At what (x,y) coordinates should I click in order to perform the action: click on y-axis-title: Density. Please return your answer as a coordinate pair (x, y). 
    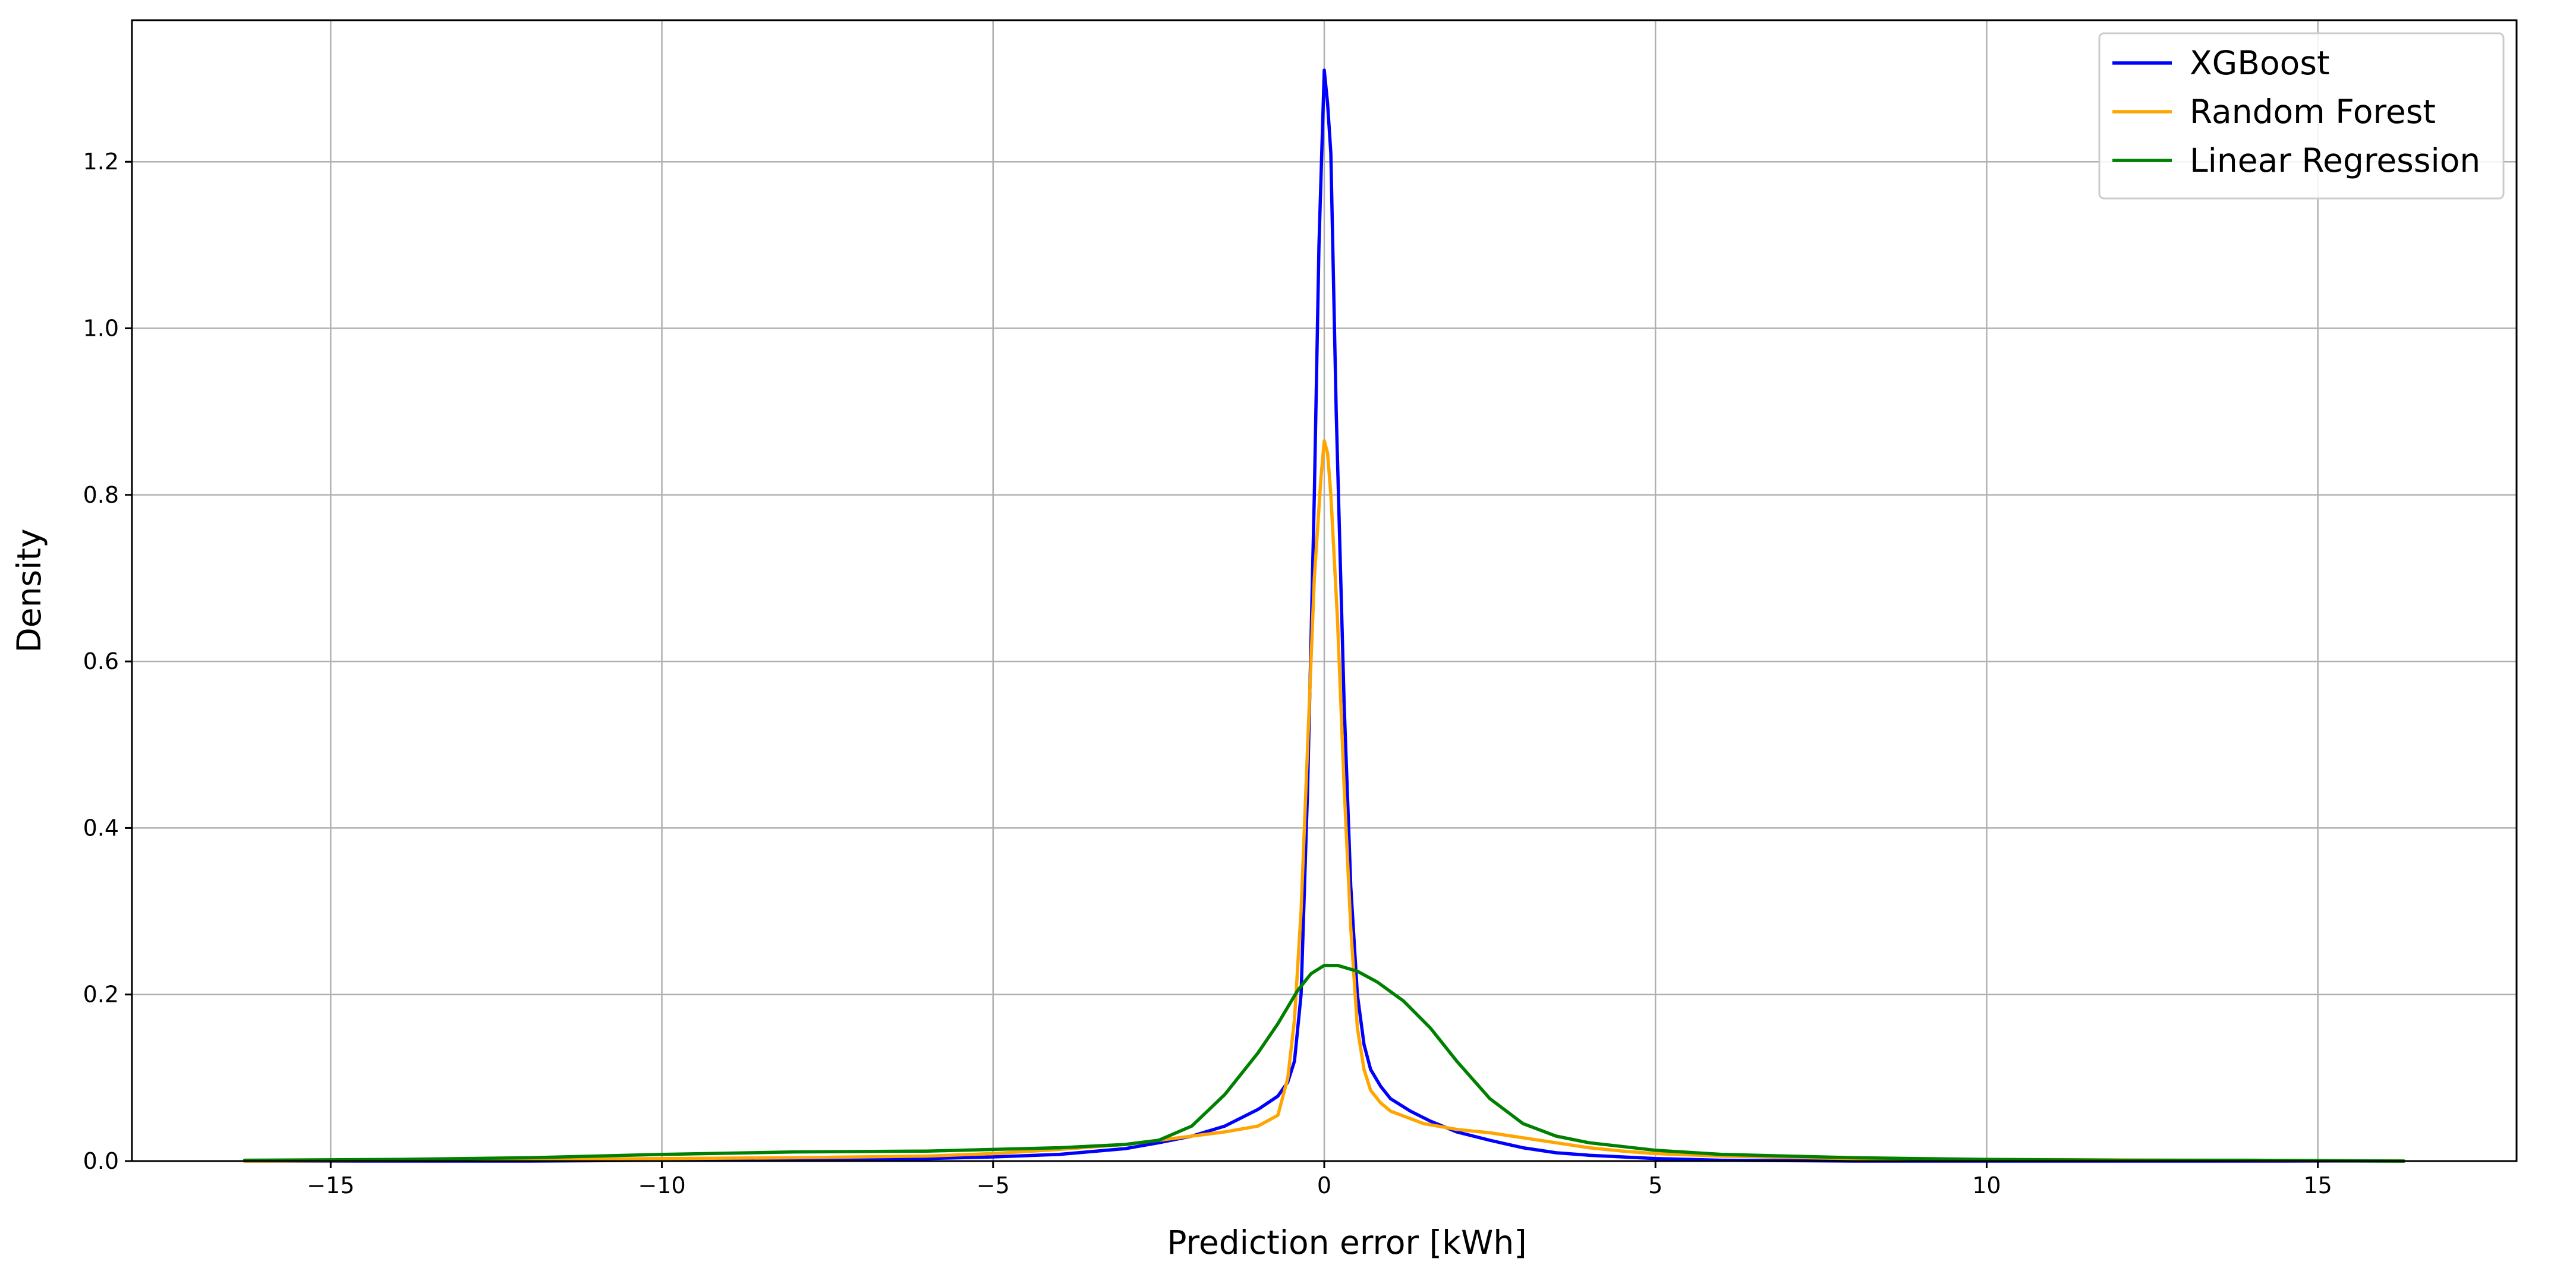
    Looking at the image, I should click on (29, 590).